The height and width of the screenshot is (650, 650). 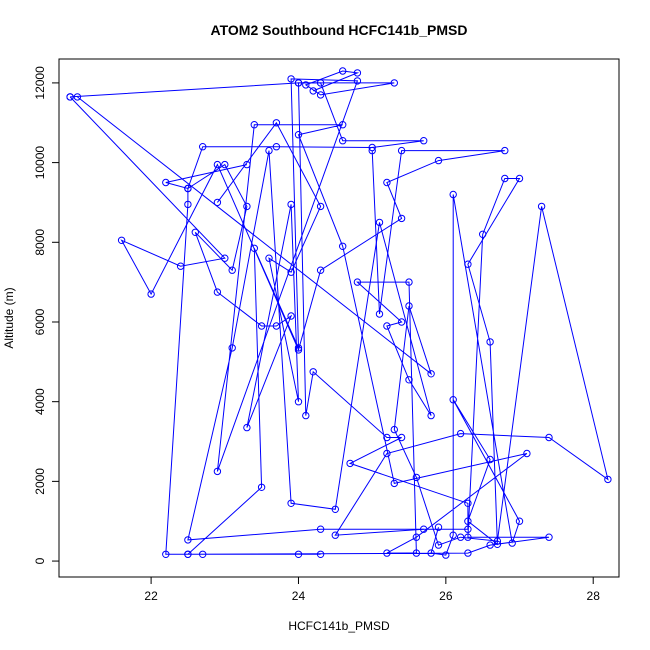 I want to click on y-tick-label: 0, so click(x=40, y=560).